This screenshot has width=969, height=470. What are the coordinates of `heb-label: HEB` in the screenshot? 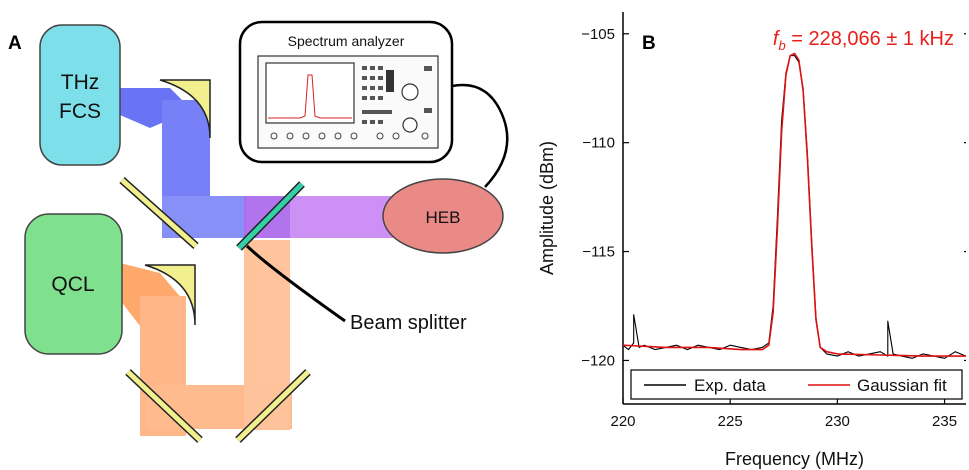 It's located at (443, 217).